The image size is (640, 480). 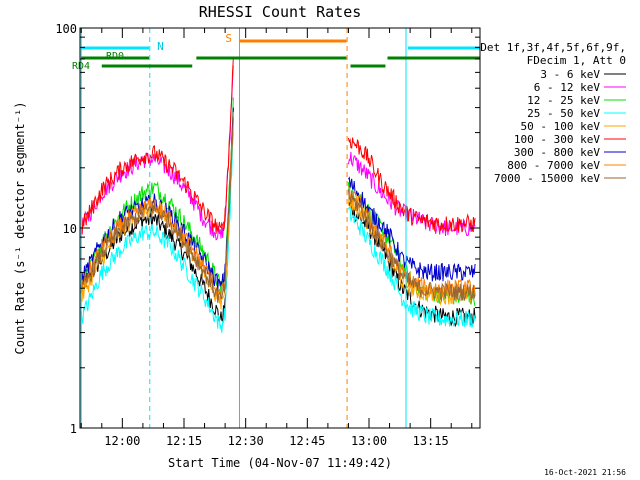 What do you see at coordinates (70, 229) in the screenshot?
I see `y-tick-label-10: 10` at bounding box center [70, 229].